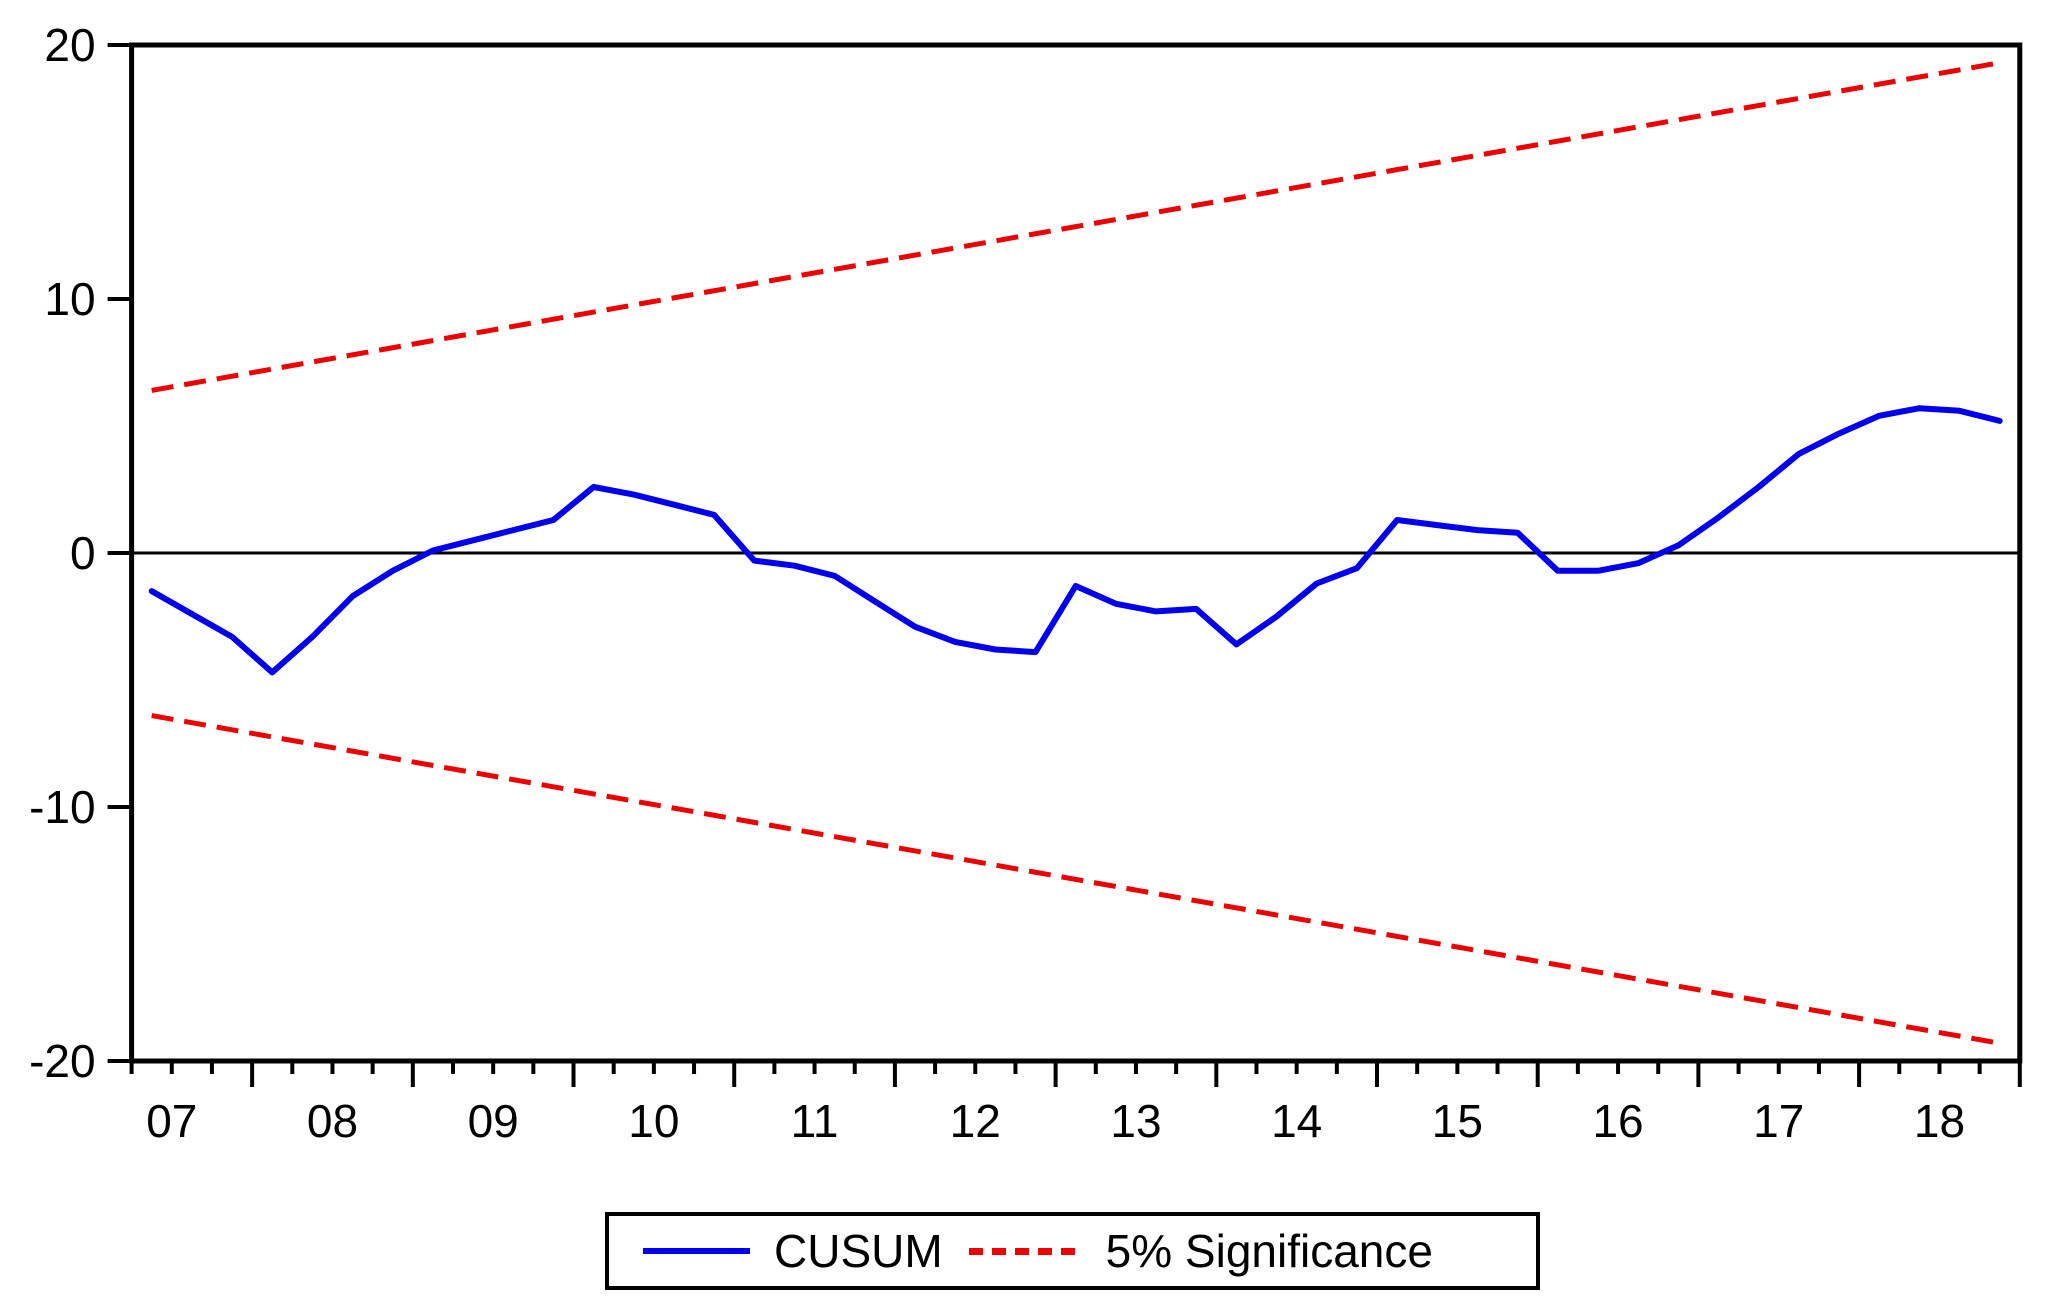  What do you see at coordinates (1135, 1121) in the screenshot?
I see `x-axis-tick-label-13: 13` at bounding box center [1135, 1121].